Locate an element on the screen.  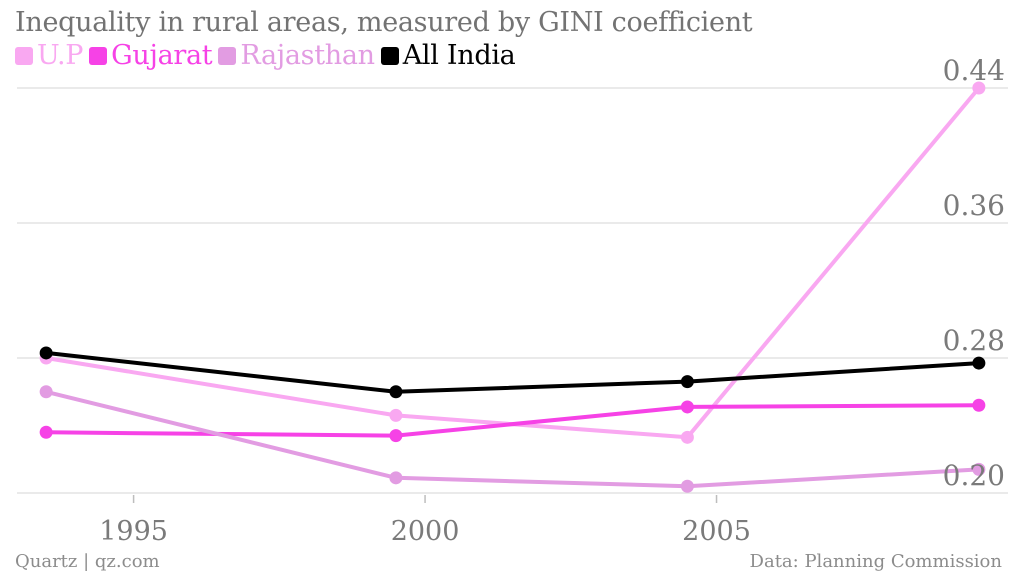
data-source: Data: Planning Commission is located at coordinates (875, 561).